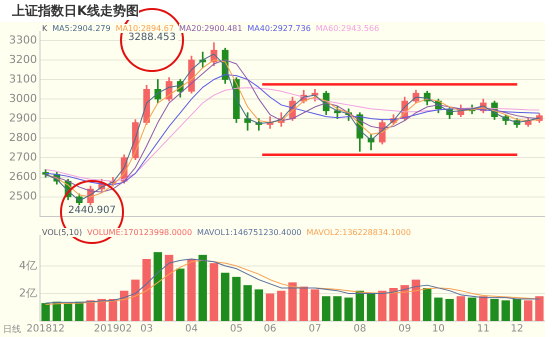 The image size is (553, 337). I want to click on y-tick-label: 2亿, so click(28, 293).